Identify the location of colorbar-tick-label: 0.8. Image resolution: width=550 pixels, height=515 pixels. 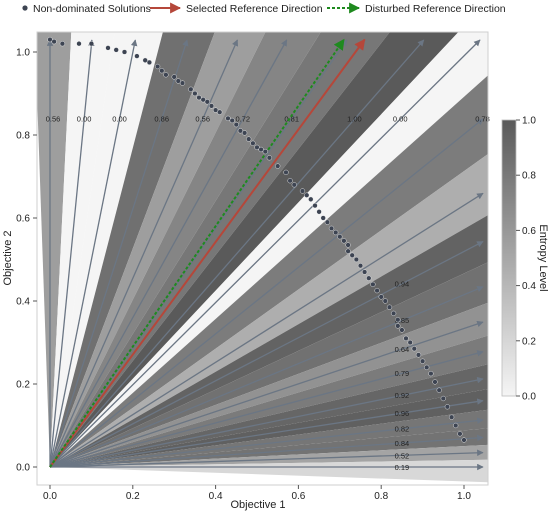
(529, 176).